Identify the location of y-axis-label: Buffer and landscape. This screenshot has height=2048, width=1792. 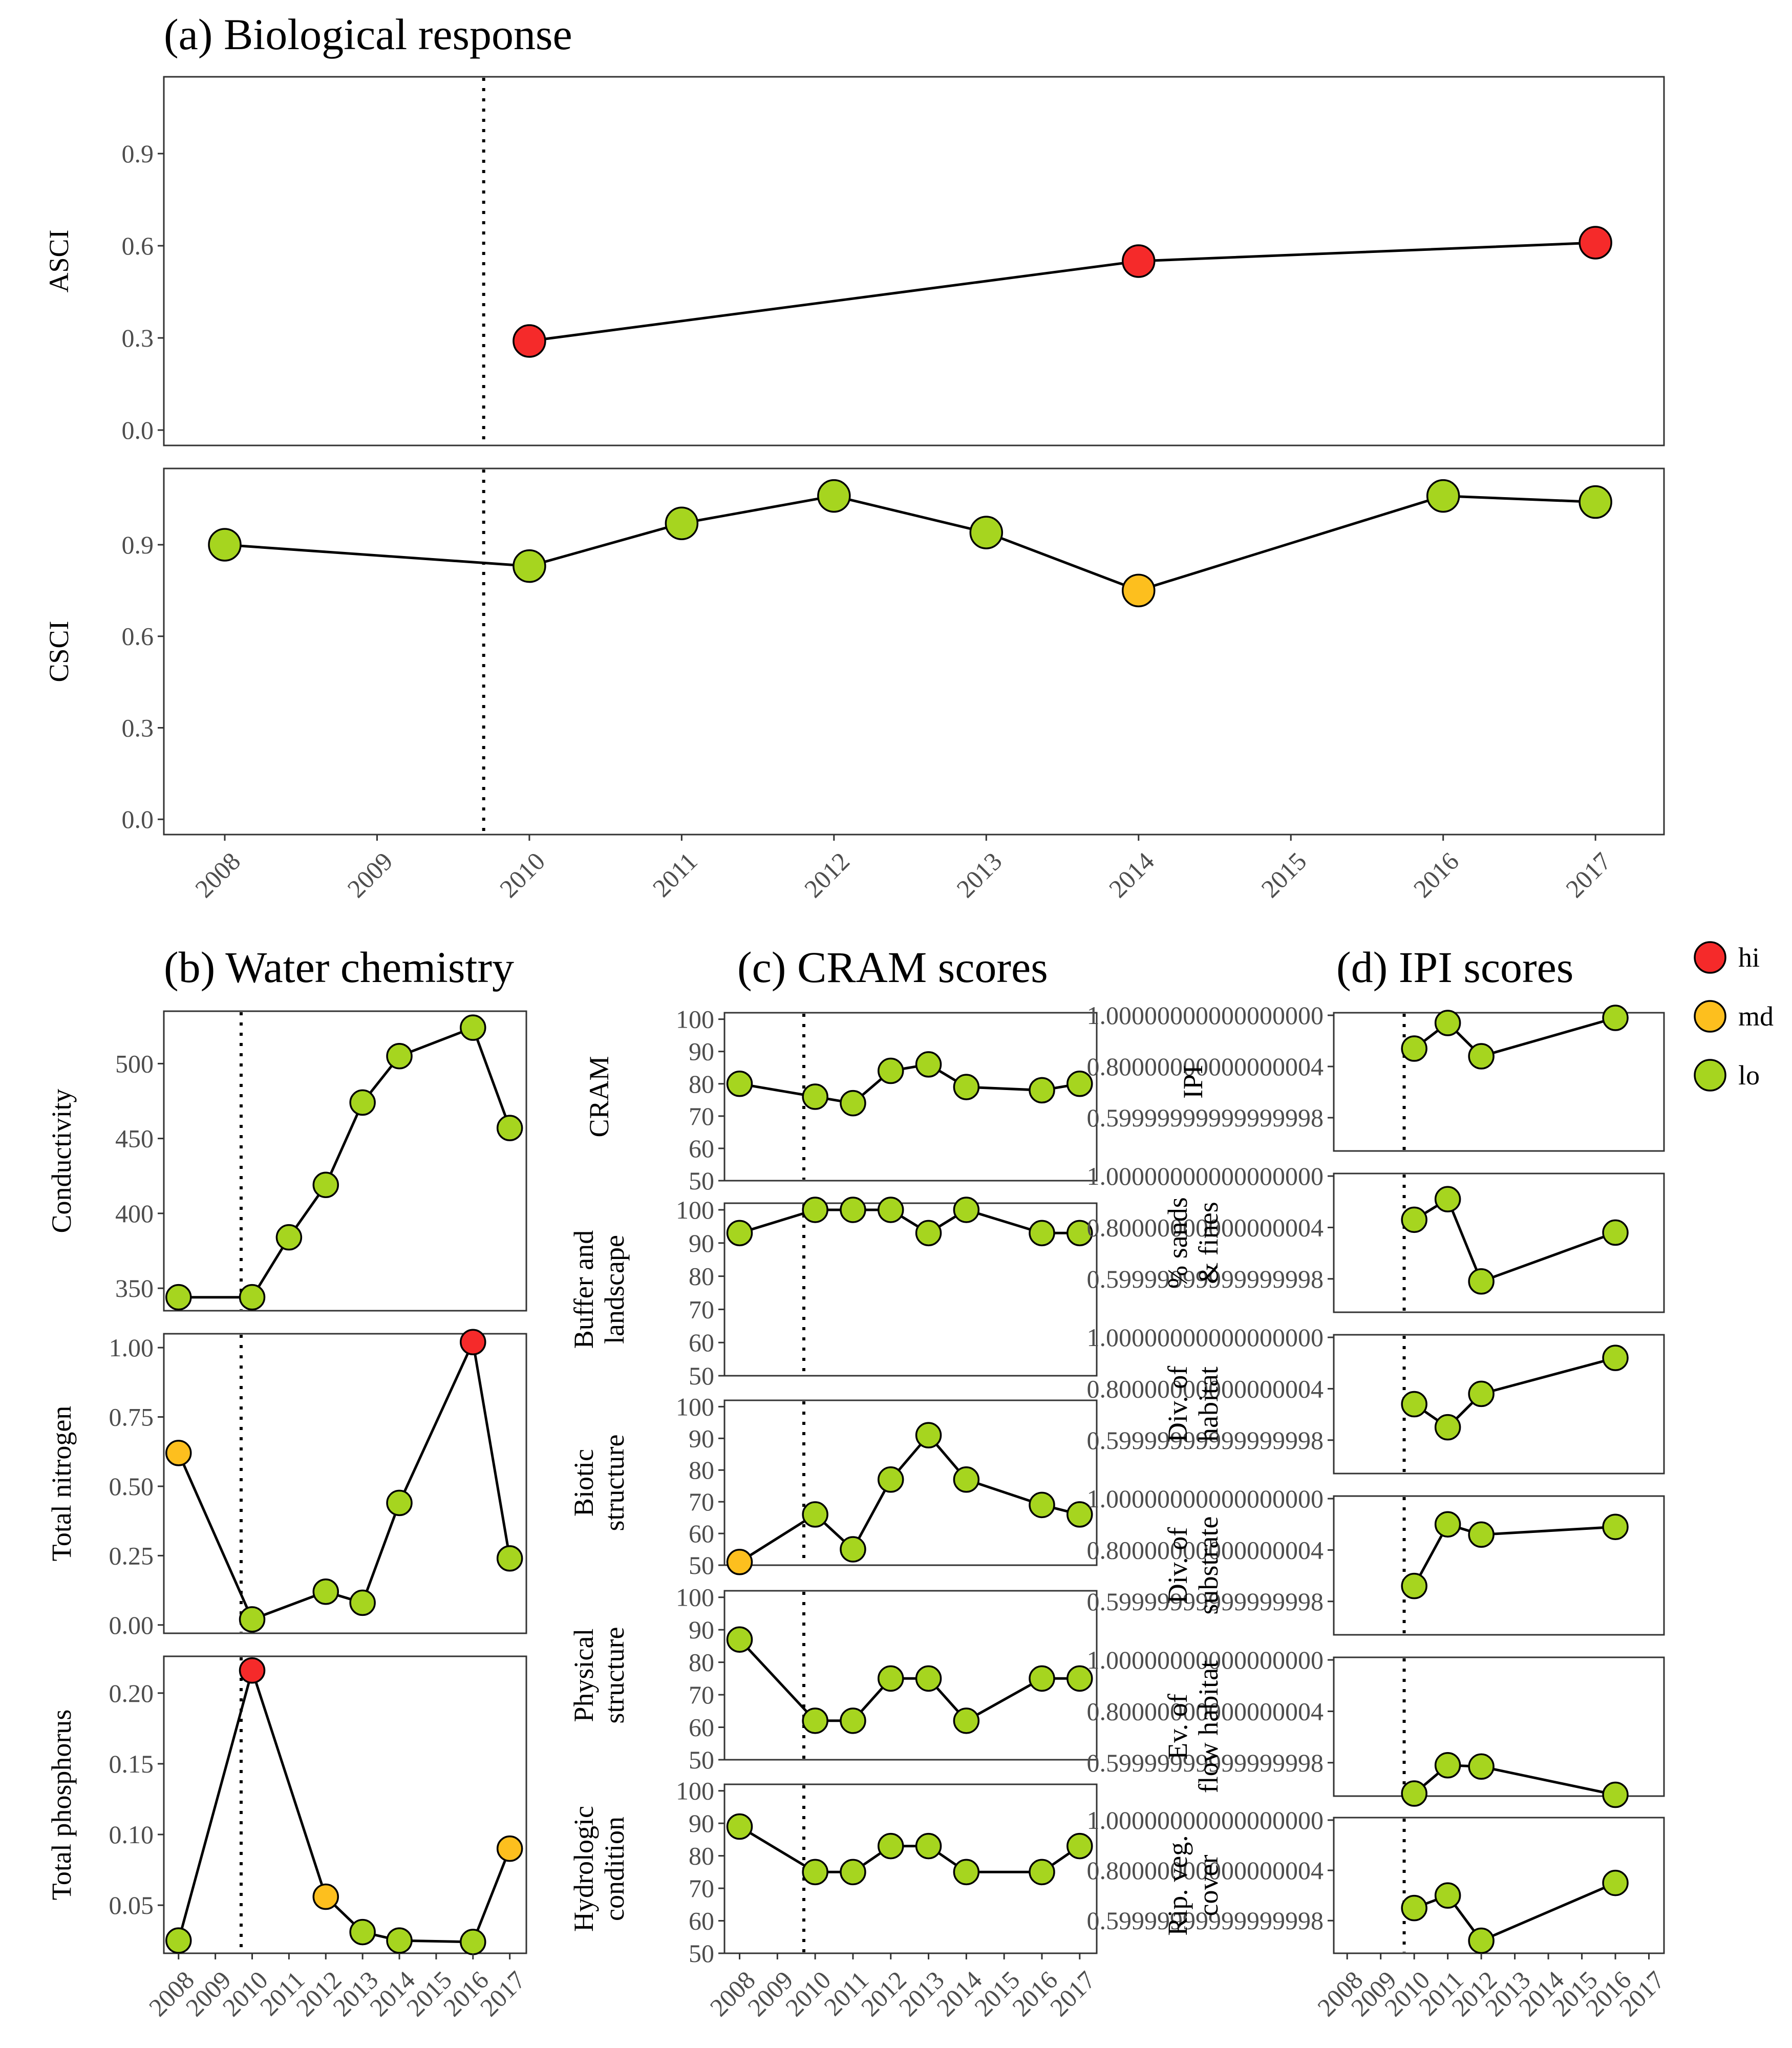
(599, 1289).